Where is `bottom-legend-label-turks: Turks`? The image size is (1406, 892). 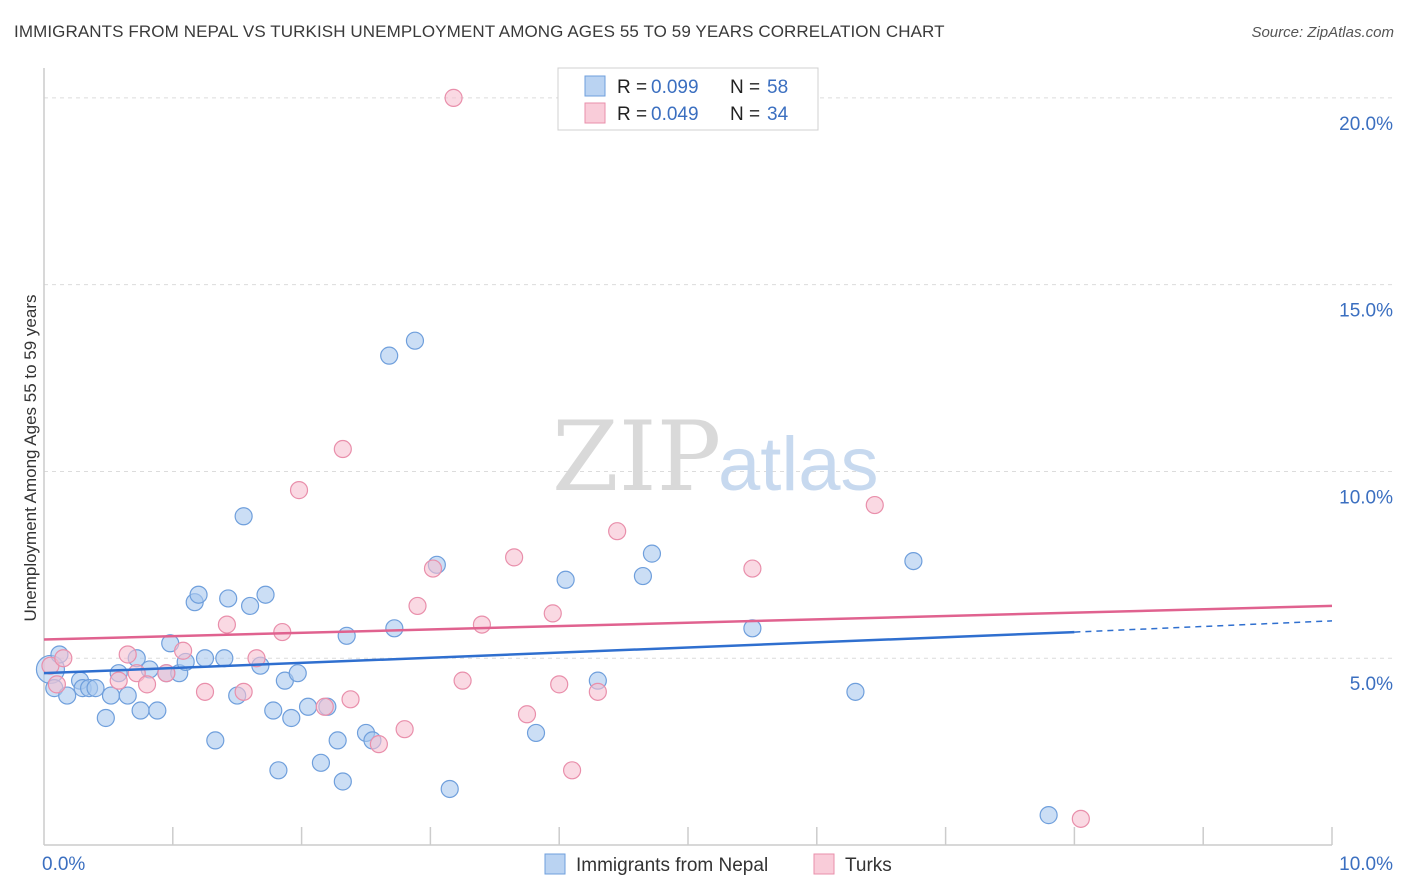
bottom-legend-label-turks: Turks is located at coordinates (868, 865).